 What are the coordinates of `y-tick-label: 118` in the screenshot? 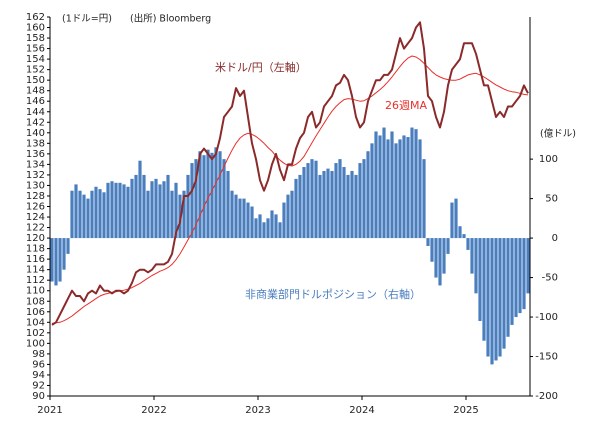 It's located at (35, 249).